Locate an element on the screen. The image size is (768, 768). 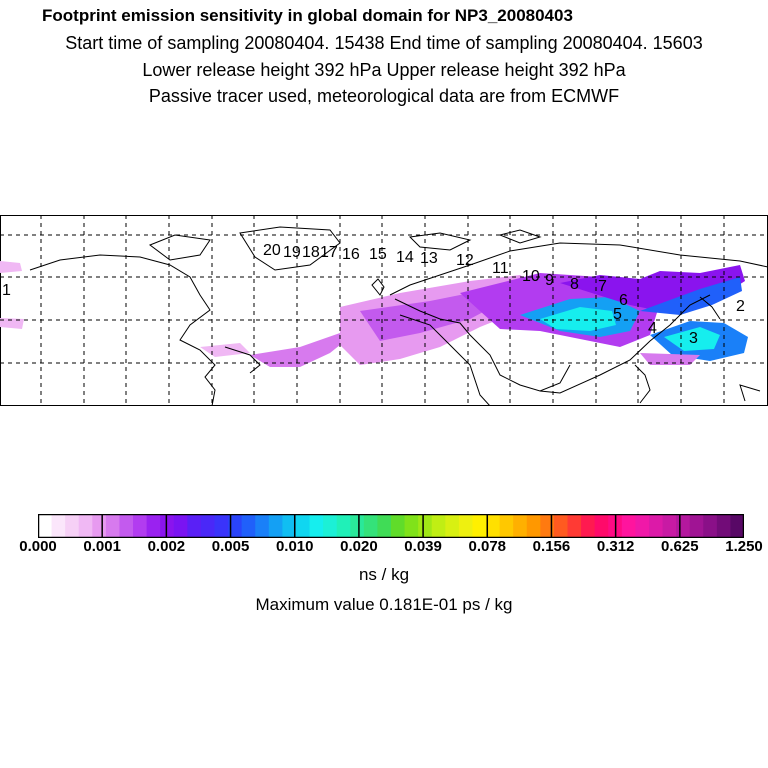
colorbar-tick-label: 0.039 is located at coordinates (423, 546).